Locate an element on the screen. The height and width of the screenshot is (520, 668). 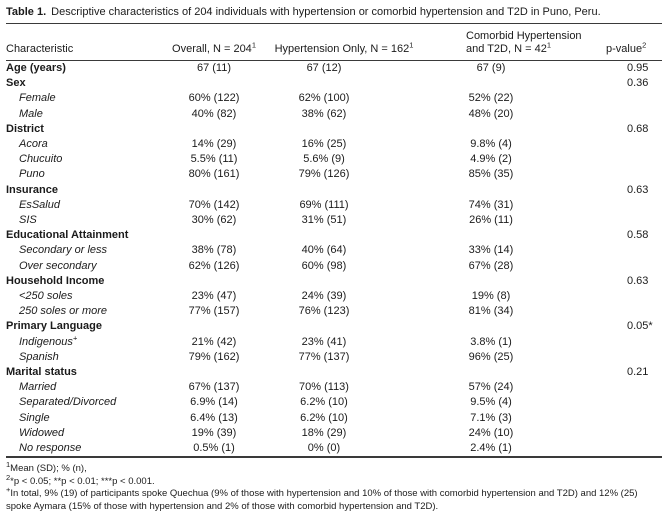
hypertension-only-cell: 0% (0) is located at coordinates (324, 448).